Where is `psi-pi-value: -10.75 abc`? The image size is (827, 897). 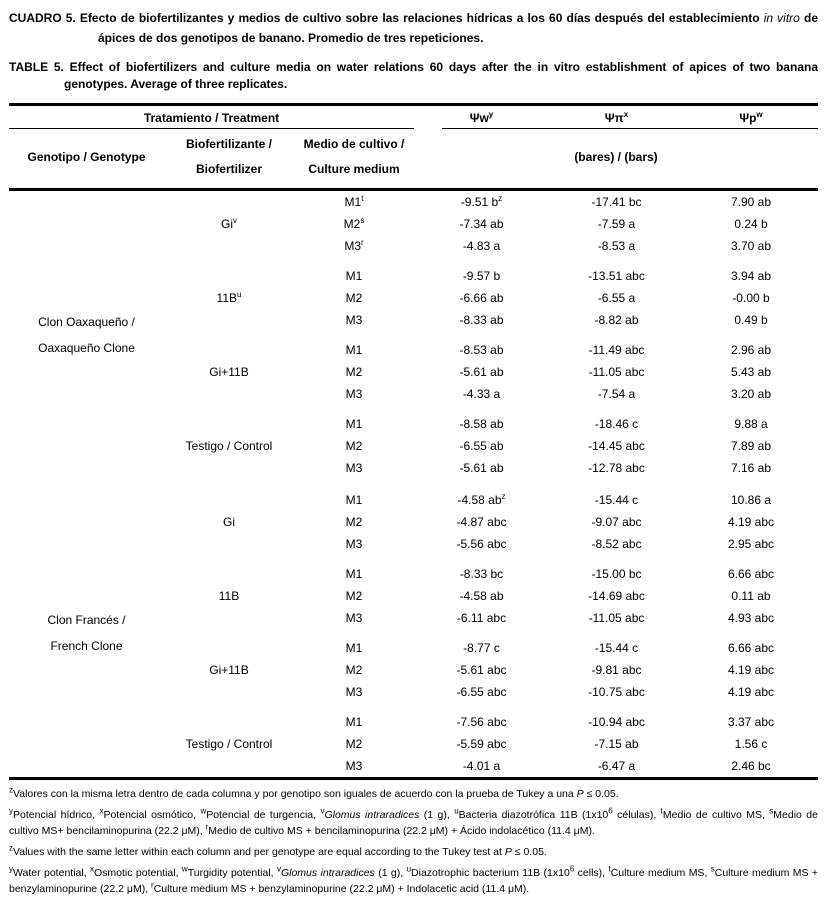
psi-pi-value: -10.75 abc is located at coordinates (616, 692).